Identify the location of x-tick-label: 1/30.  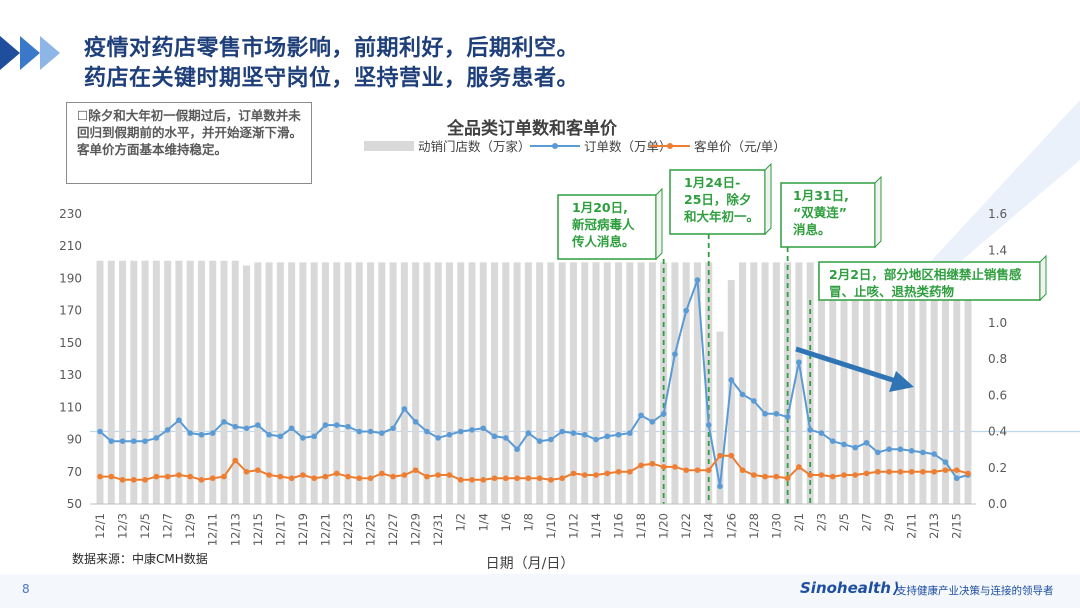
(776, 526).